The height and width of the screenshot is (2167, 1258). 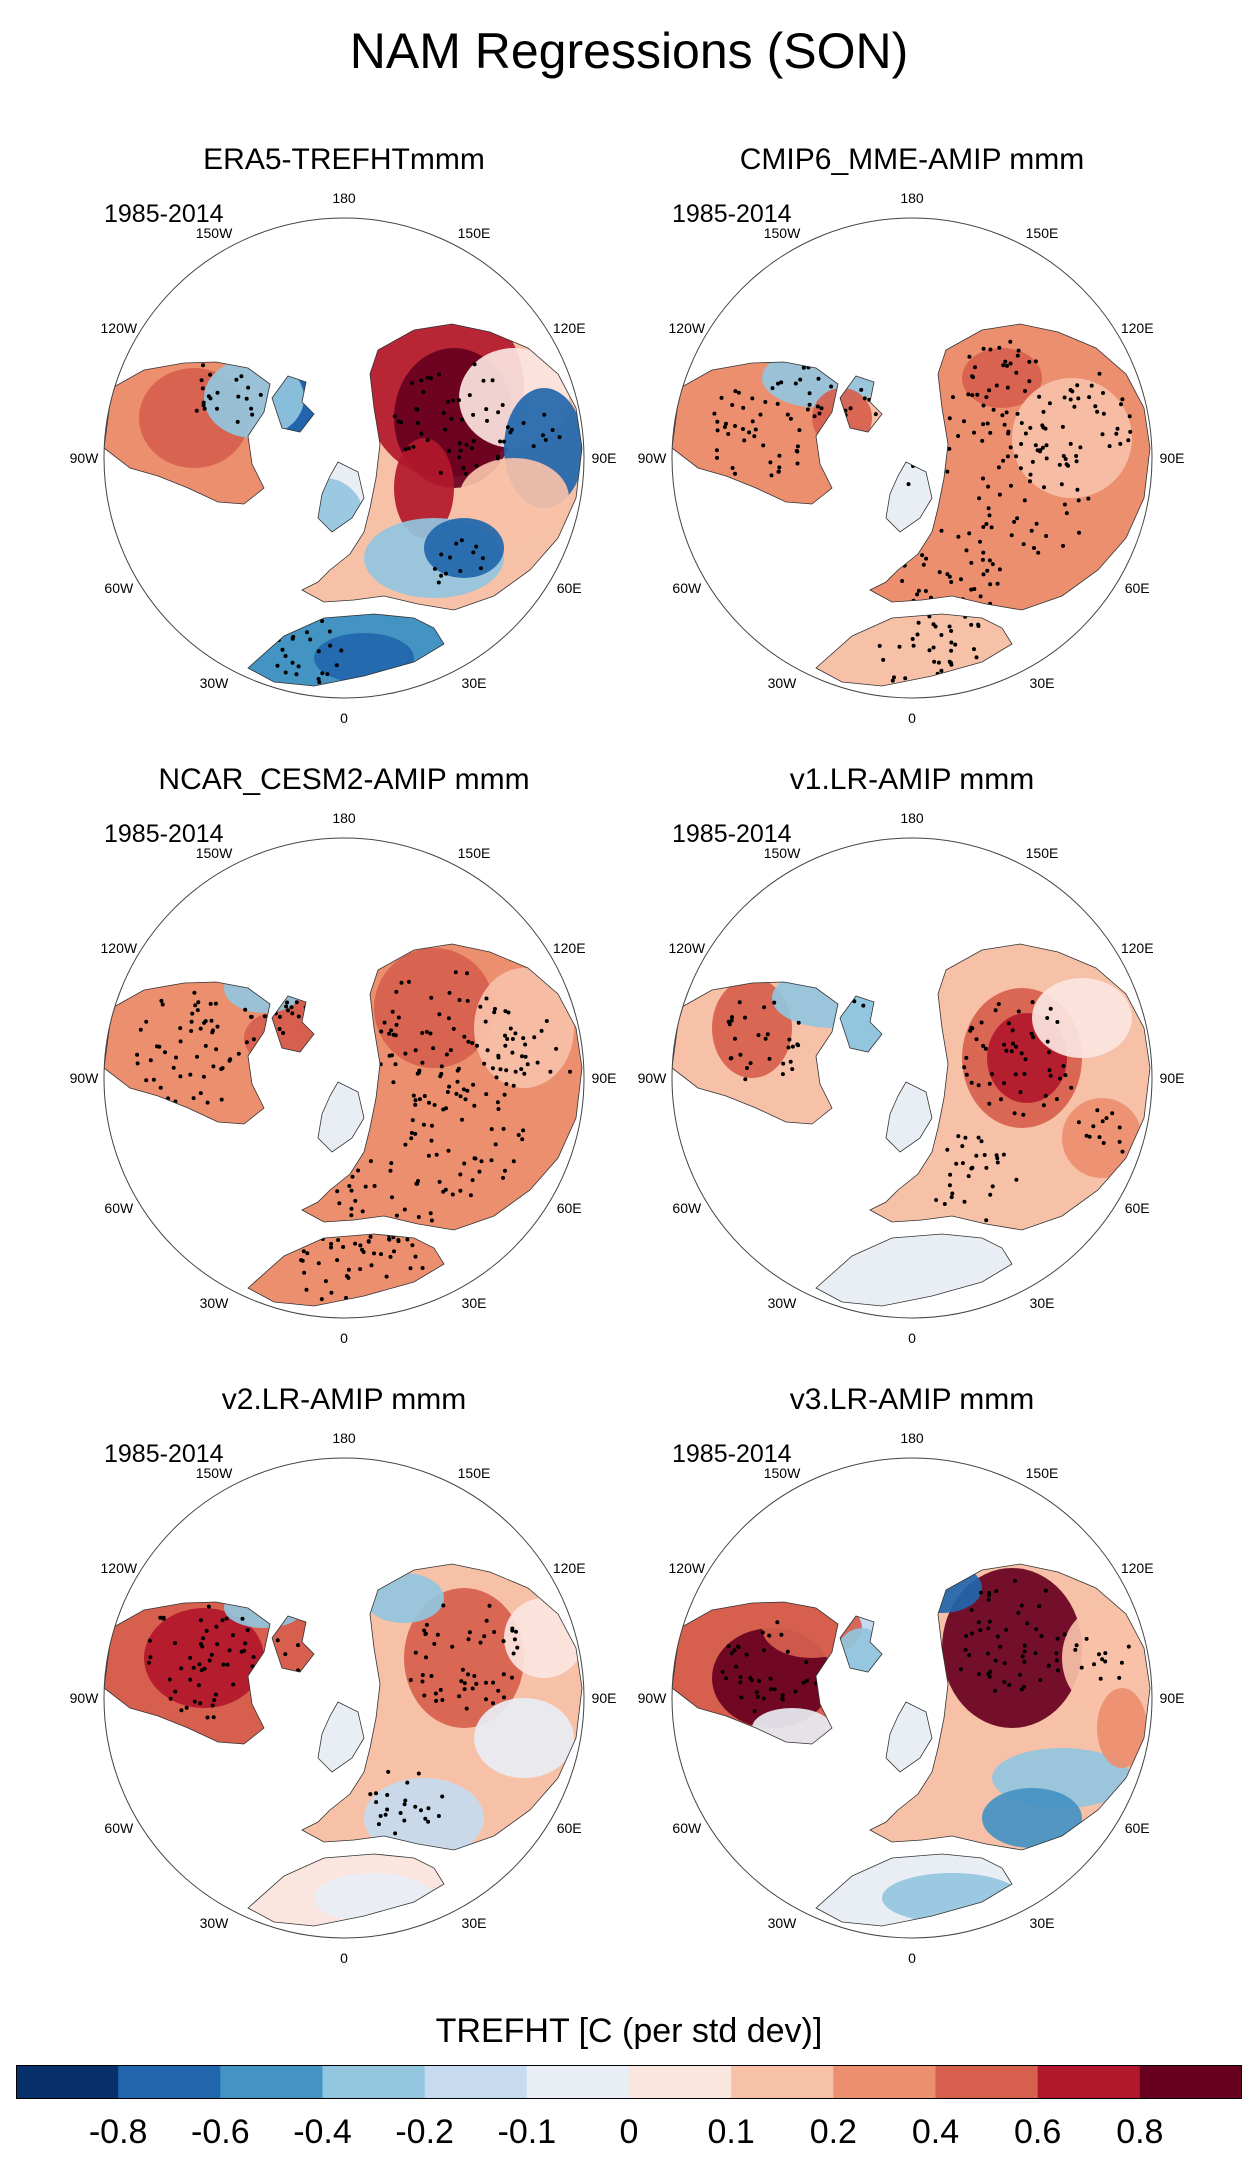 What do you see at coordinates (164, 834) in the screenshot?
I see `period-label-3: 1985-2014` at bounding box center [164, 834].